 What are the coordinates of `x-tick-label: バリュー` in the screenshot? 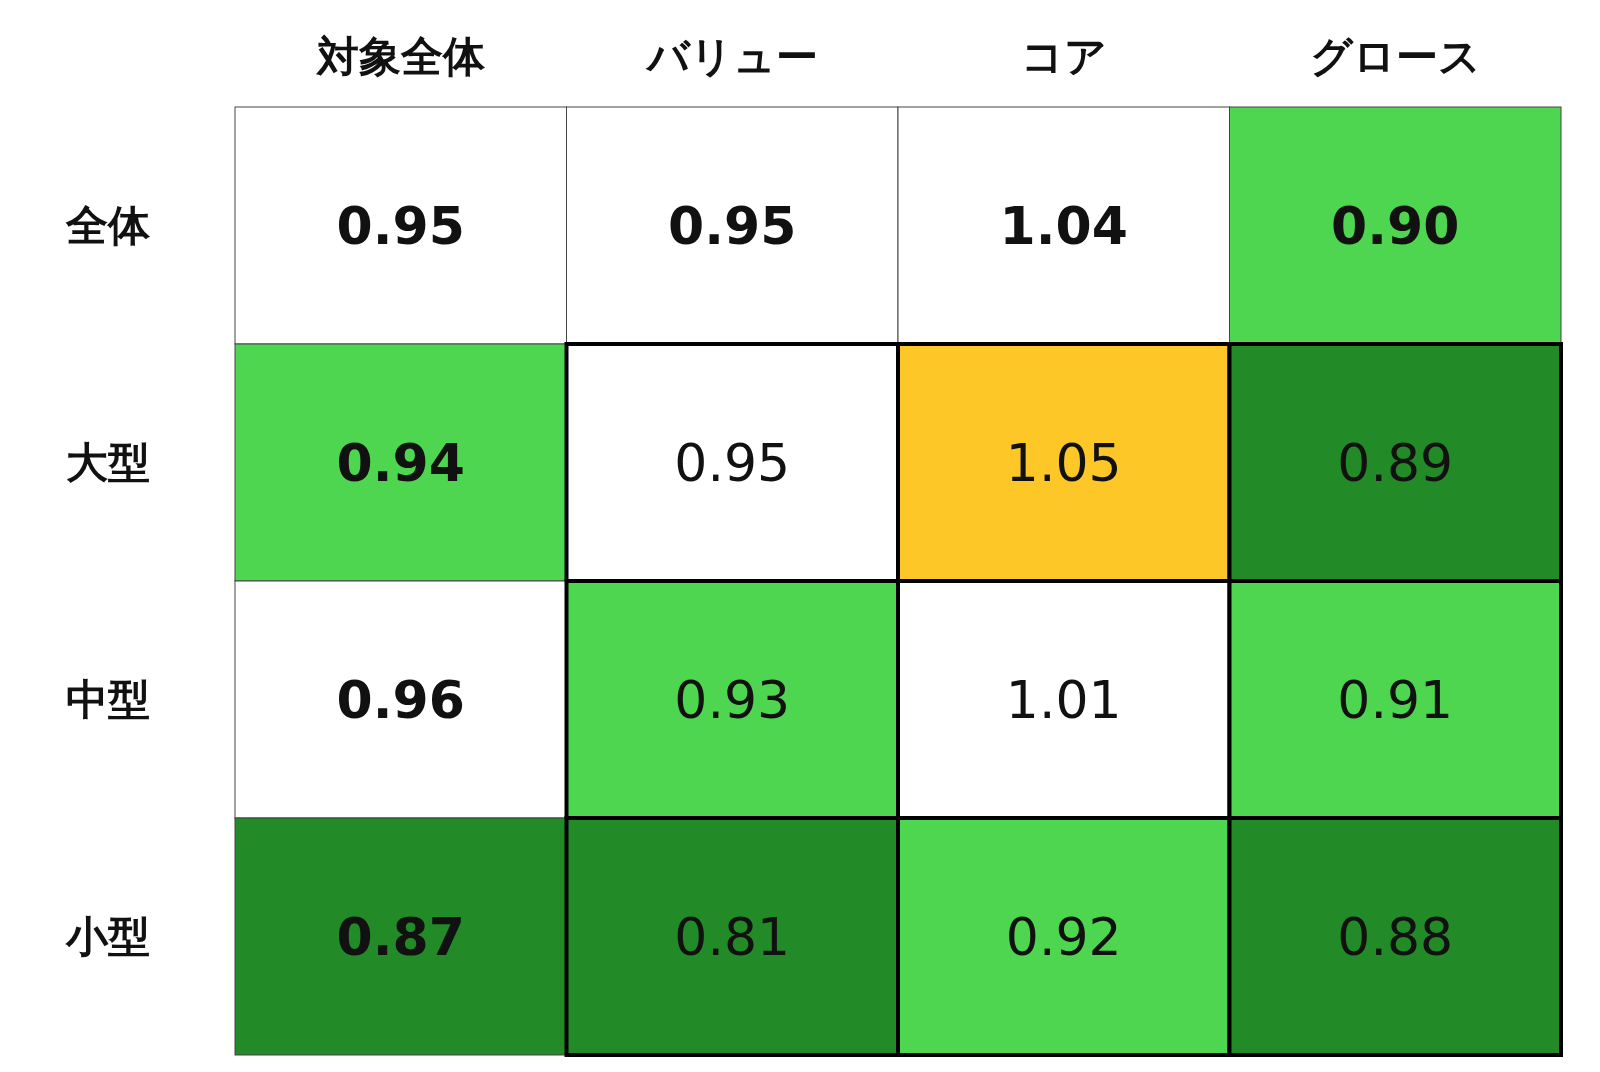 It's located at (731, 56).